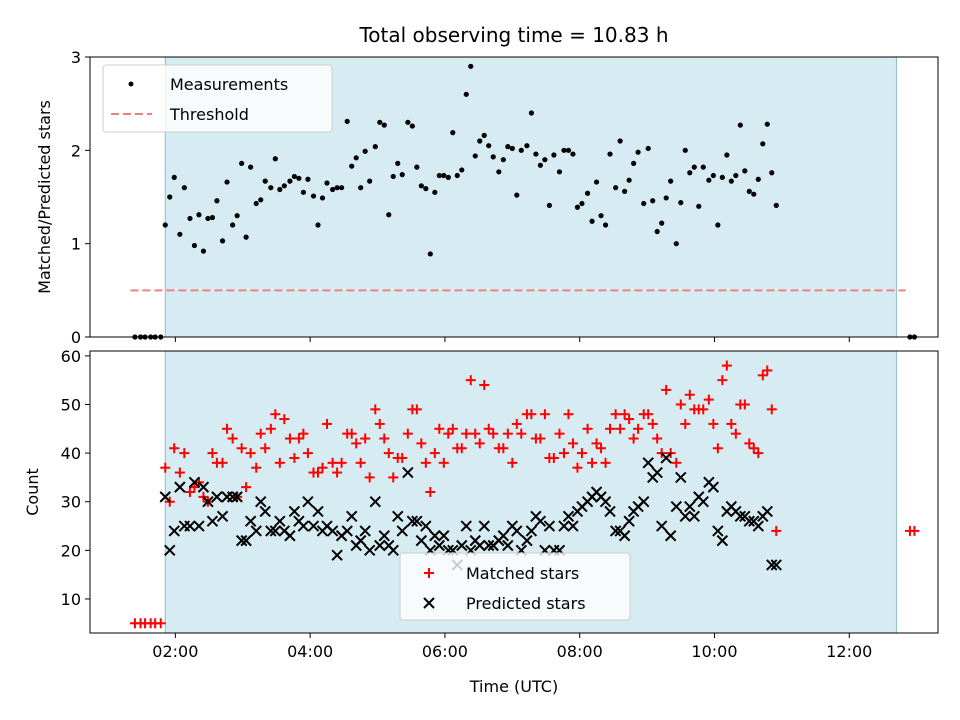  Describe the element at coordinates (512, 339) in the screenshot. I see `top-x-axis-ticks` at that location.